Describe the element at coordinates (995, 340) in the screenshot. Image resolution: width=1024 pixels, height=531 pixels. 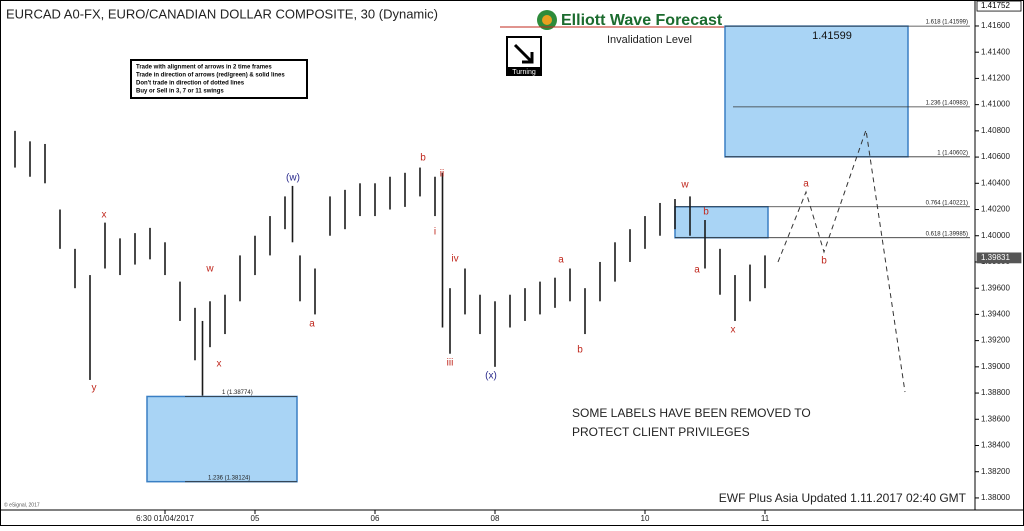
I see `y-tick-label: 1.39200` at that location.